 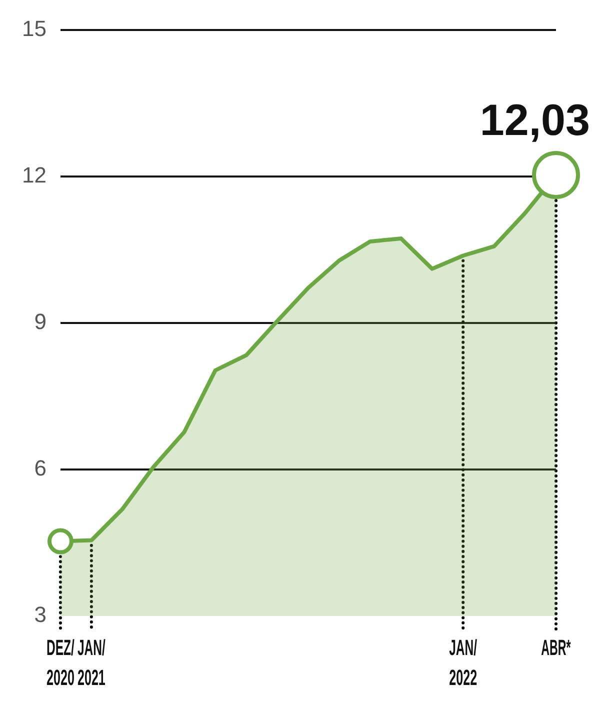 I want to click on y-tick-label: 9, so click(x=40, y=321).